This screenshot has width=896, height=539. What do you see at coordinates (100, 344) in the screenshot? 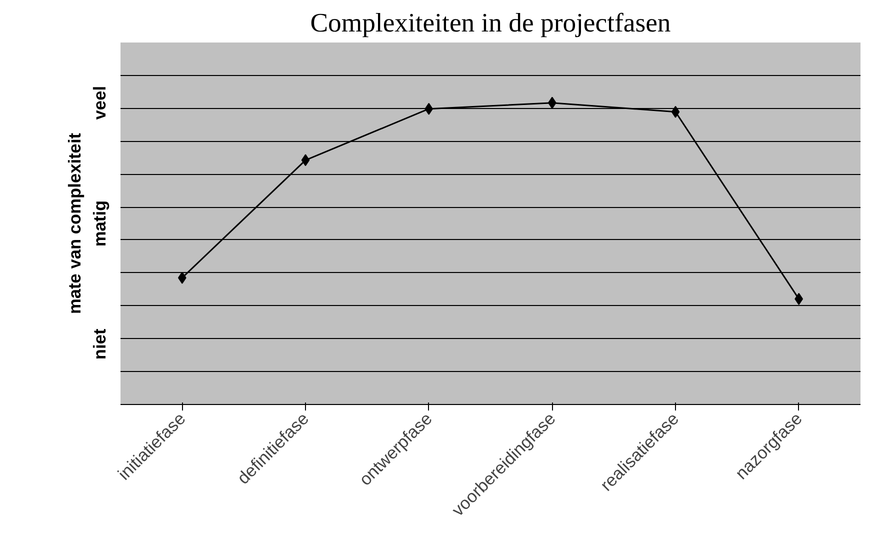
I see `text: niet` at bounding box center [100, 344].